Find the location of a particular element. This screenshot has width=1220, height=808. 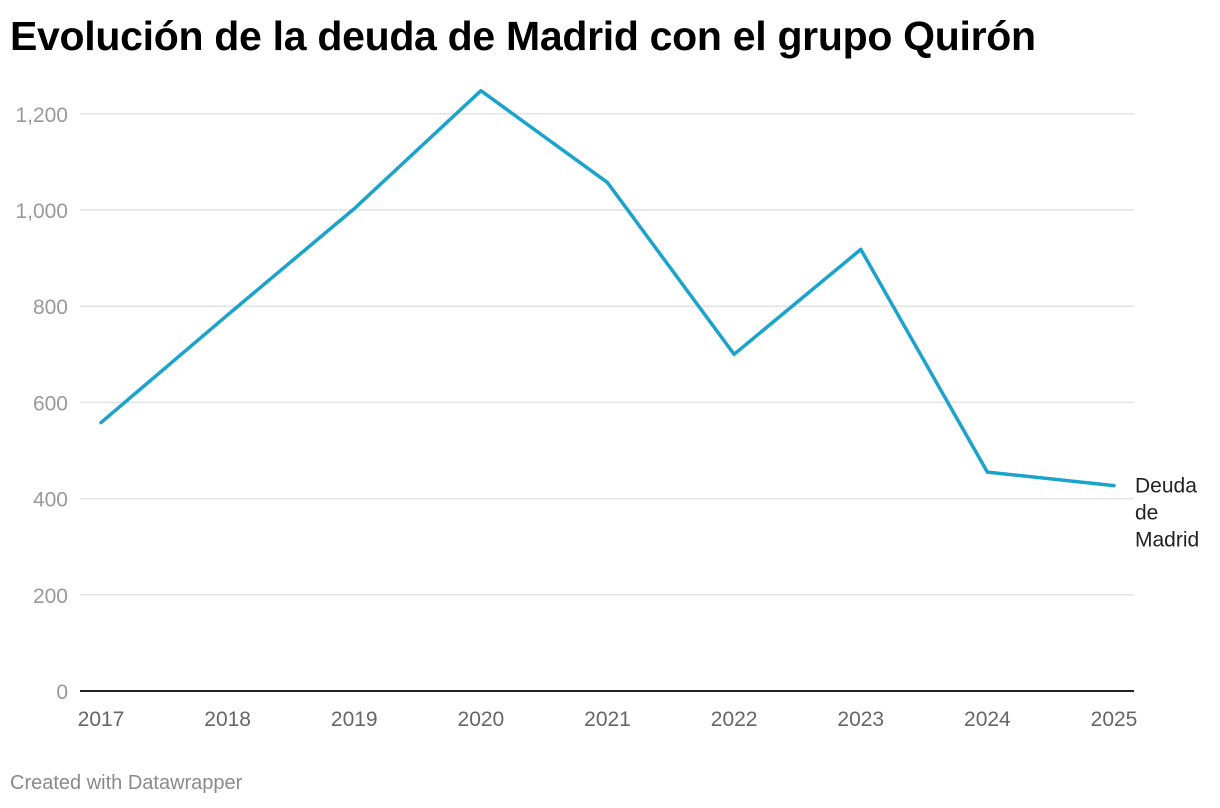

x-tick-label: 2017 is located at coordinates (101, 719).